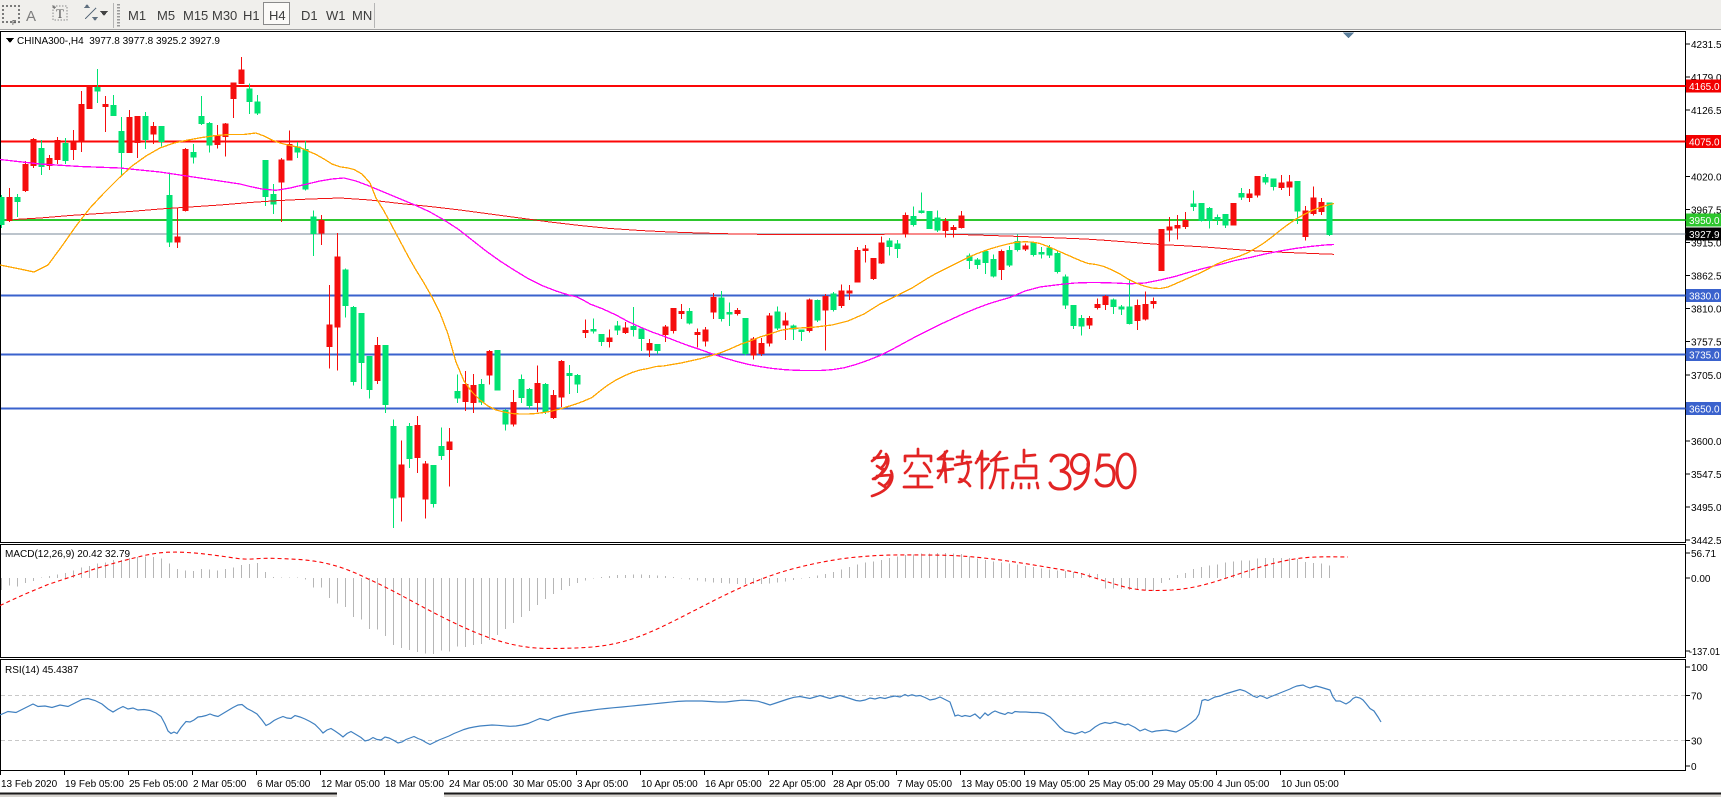  What do you see at coordinates (1706, 277) in the screenshot?
I see `svg-text: 3862.5` at bounding box center [1706, 277].